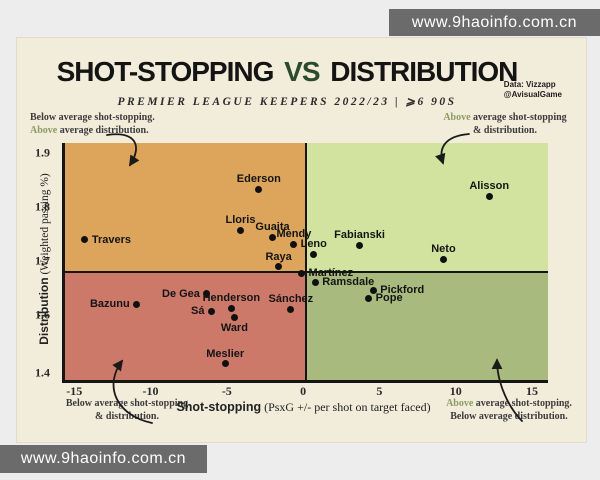 The height and width of the screenshot is (480, 600). I want to click on point-label: Lloris, so click(240, 220).